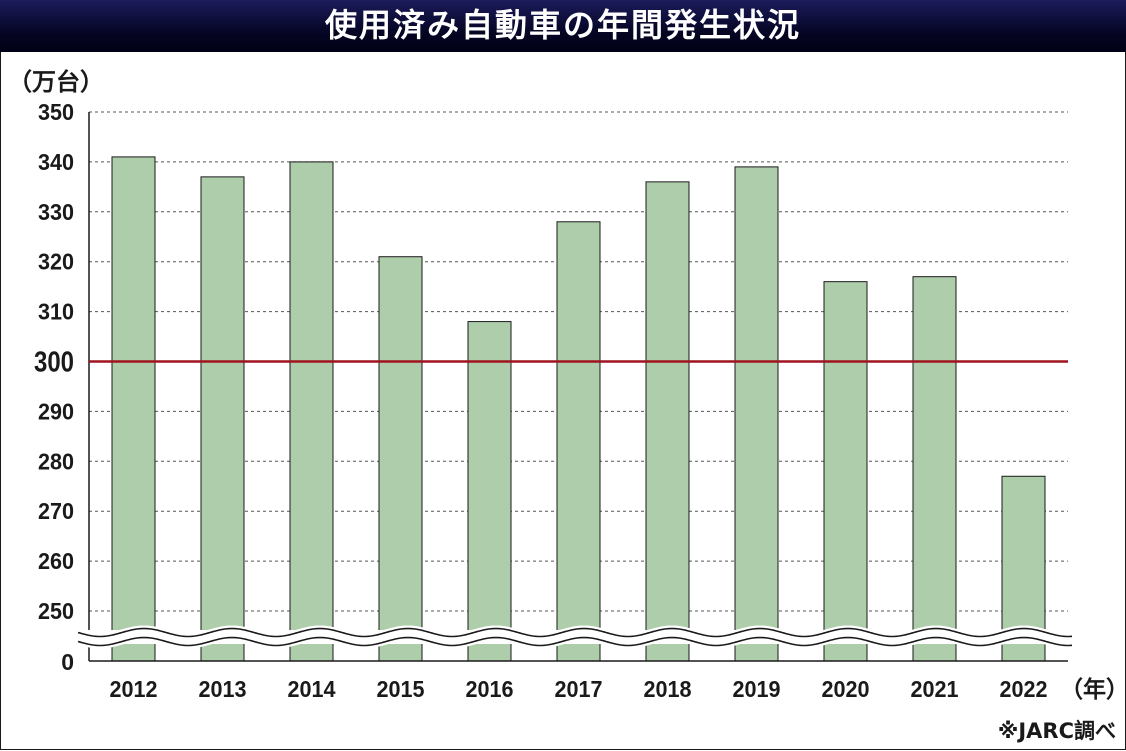  Describe the element at coordinates (67, 662) in the screenshot. I see `y-tick-label-zero: 0` at that location.